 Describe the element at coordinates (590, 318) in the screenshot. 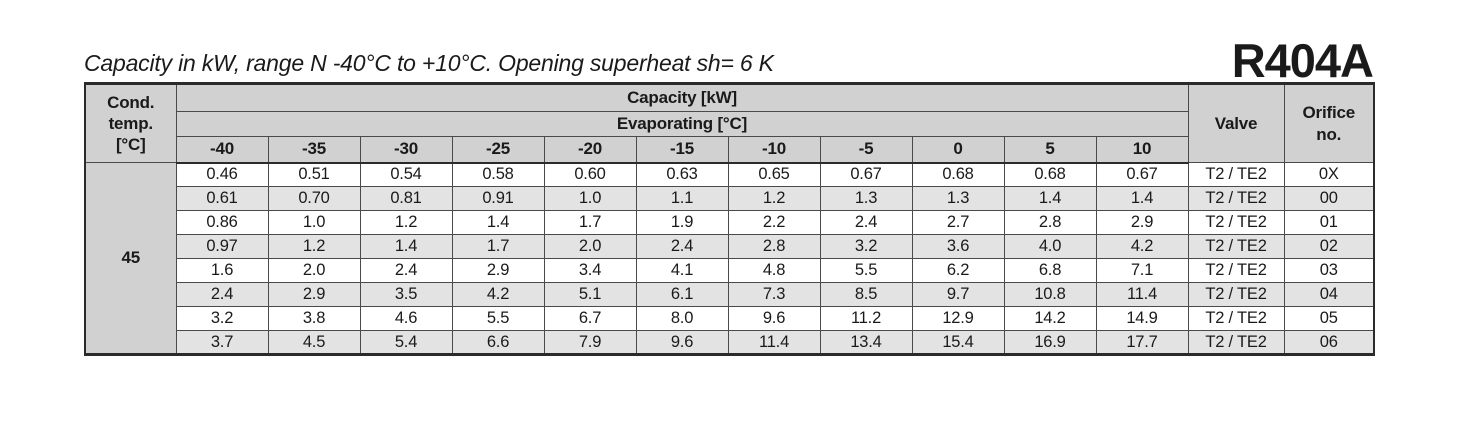

I see `capacity-value-cell: 6.7` at that location.